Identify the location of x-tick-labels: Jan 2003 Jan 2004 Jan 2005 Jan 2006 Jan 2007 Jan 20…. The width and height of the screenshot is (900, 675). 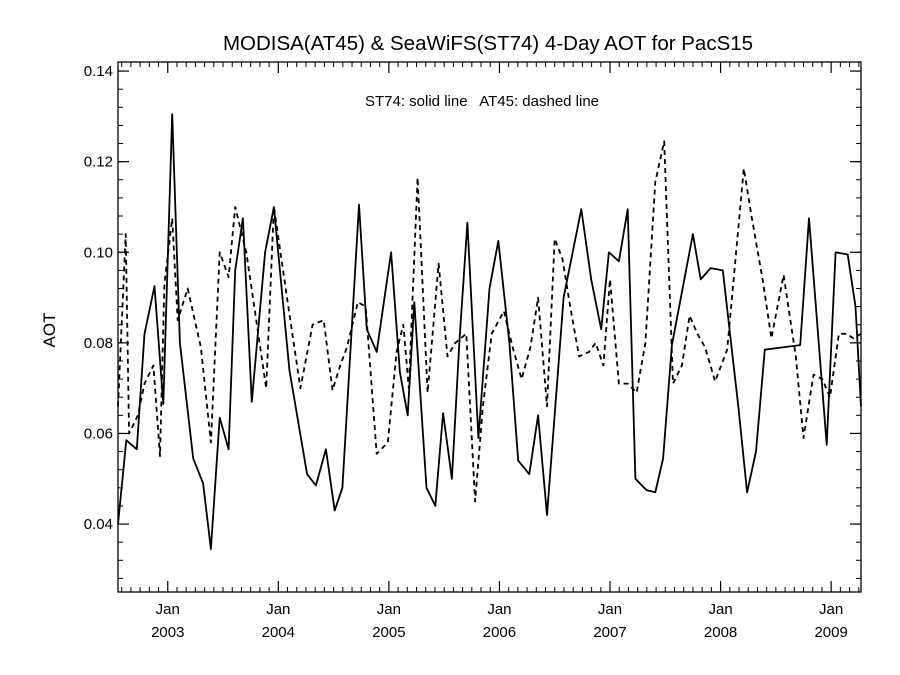
(499, 621).